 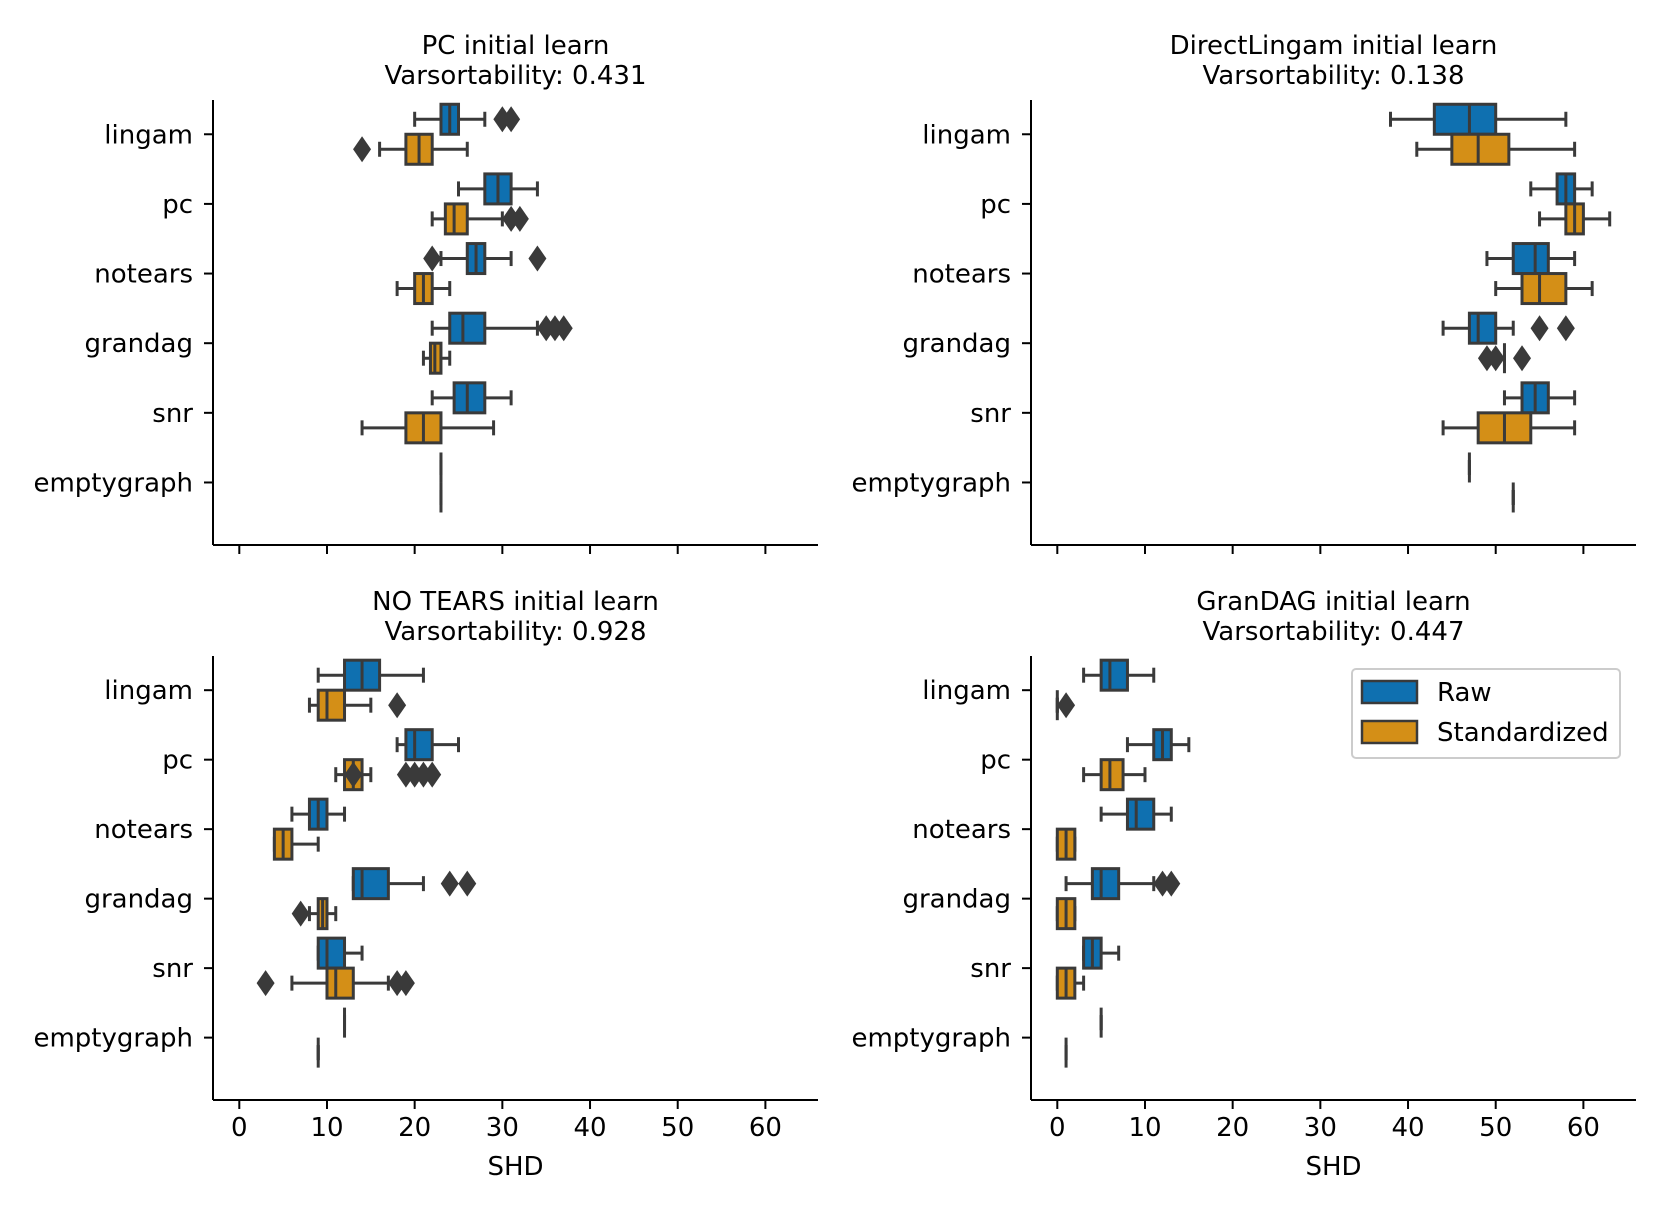 What do you see at coordinates (589, 1128) in the screenshot?
I see `x-tick-label: 40` at bounding box center [589, 1128].